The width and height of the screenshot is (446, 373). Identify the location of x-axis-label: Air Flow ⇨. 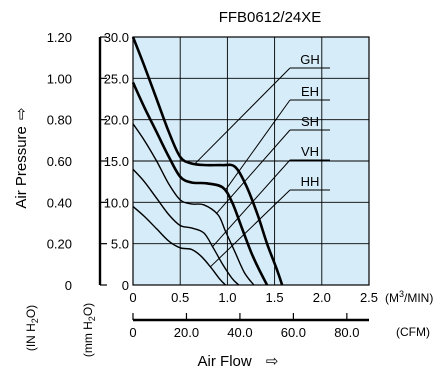
(238, 361).